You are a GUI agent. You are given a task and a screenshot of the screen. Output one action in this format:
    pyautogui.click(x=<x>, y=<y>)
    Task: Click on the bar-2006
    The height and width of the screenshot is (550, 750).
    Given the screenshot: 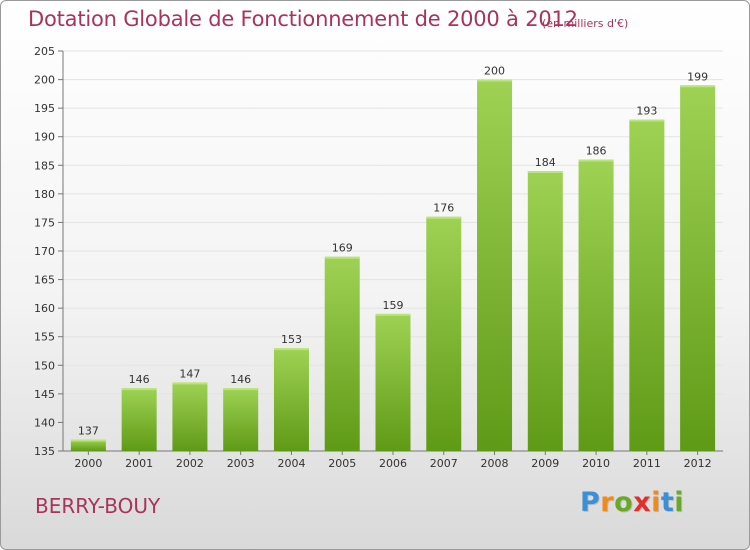 What is the action you would take?
    pyautogui.click(x=393, y=382)
    